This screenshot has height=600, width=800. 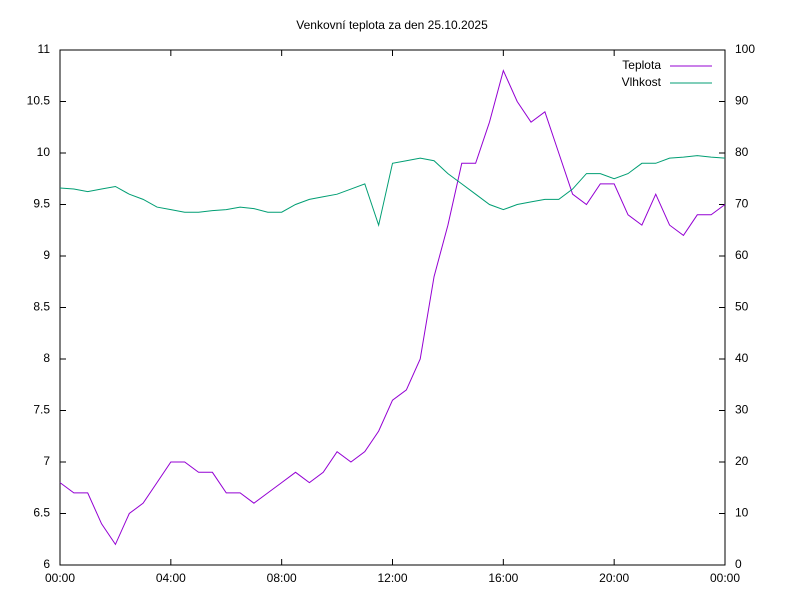 I want to click on y2-tick-label: 50, so click(x=742, y=307).